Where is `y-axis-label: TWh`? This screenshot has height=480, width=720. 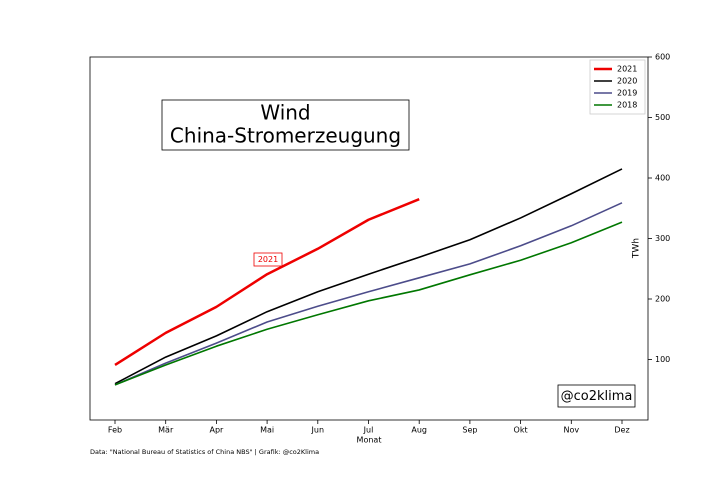
y-axis-label: TWh is located at coordinates (637, 248).